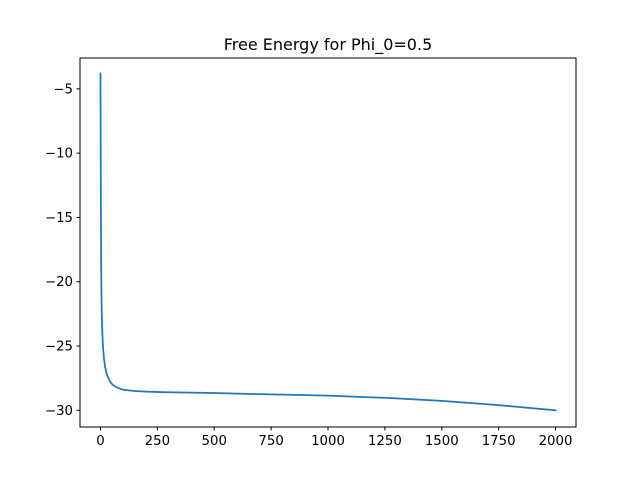 The height and width of the screenshot is (480, 640). Describe the element at coordinates (59, 154) in the screenshot. I see `y-tick-label: −10` at that location.